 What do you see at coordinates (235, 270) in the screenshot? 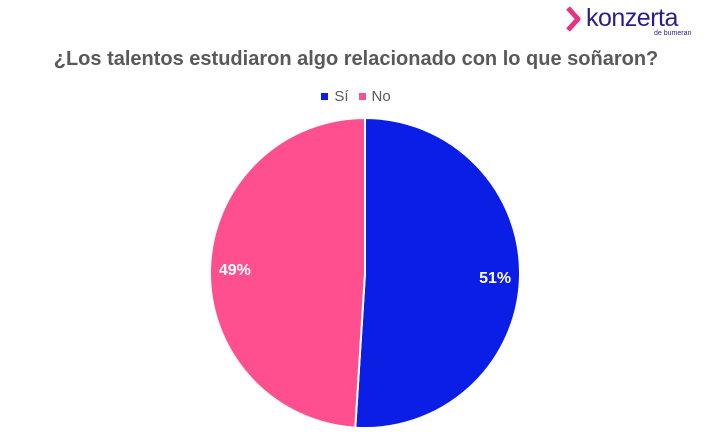
I see `data-label-no: 49%` at bounding box center [235, 270].